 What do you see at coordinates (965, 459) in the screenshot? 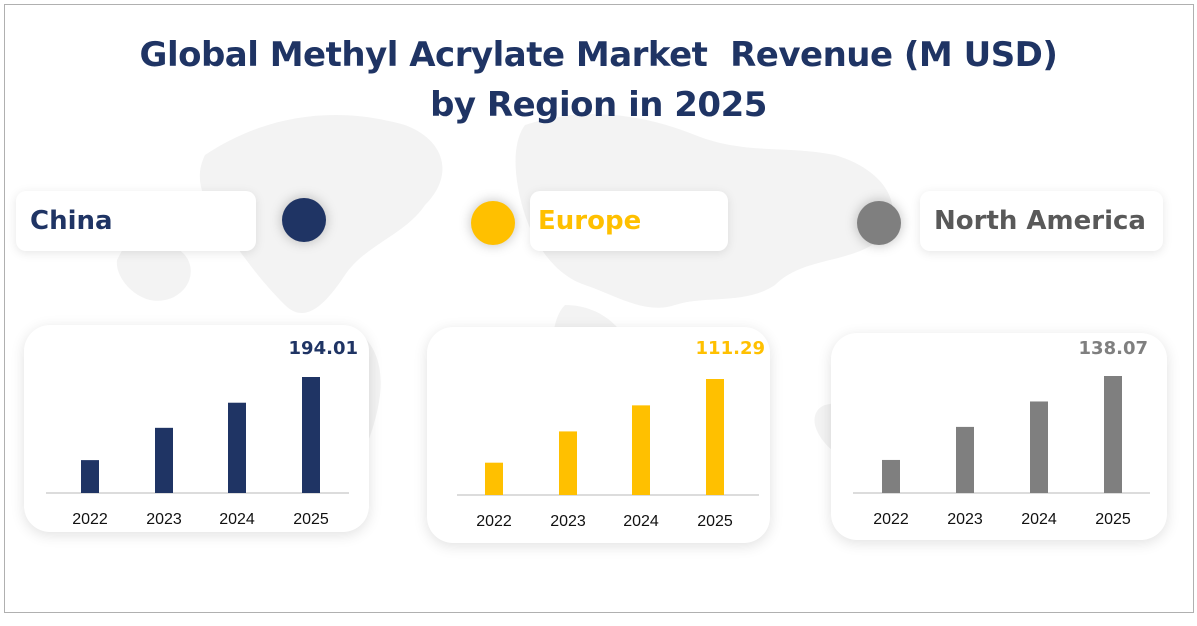
I see `north-america-bar-2023` at bounding box center [965, 459].